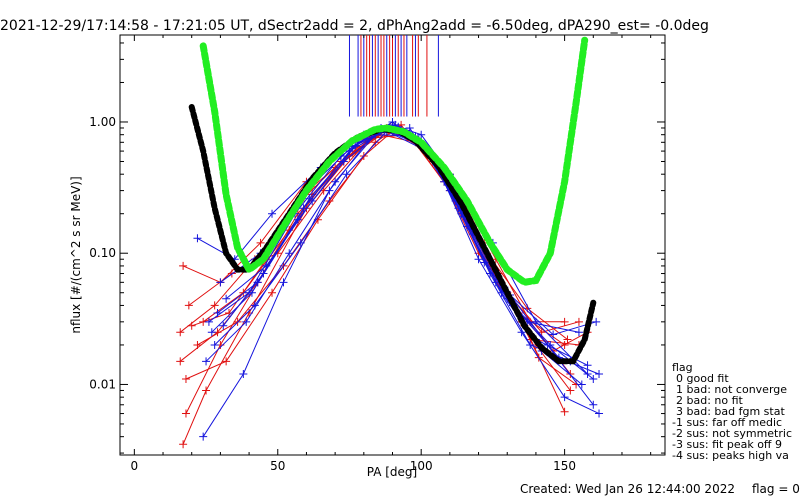 This screenshot has height=500, width=800. What do you see at coordinates (392, 472) in the screenshot?
I see `x-axis-label: PA [deg]` at bounding box center [392, 472].